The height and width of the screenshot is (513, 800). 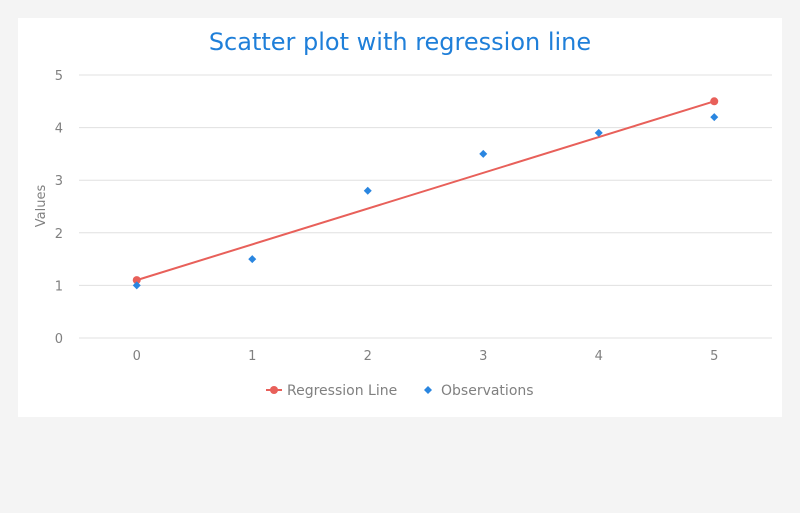 What do you see at coordinates (400, 391) in the screenshot?
I see `legend: Regression Line Observations` at bounding box center [400, 391].